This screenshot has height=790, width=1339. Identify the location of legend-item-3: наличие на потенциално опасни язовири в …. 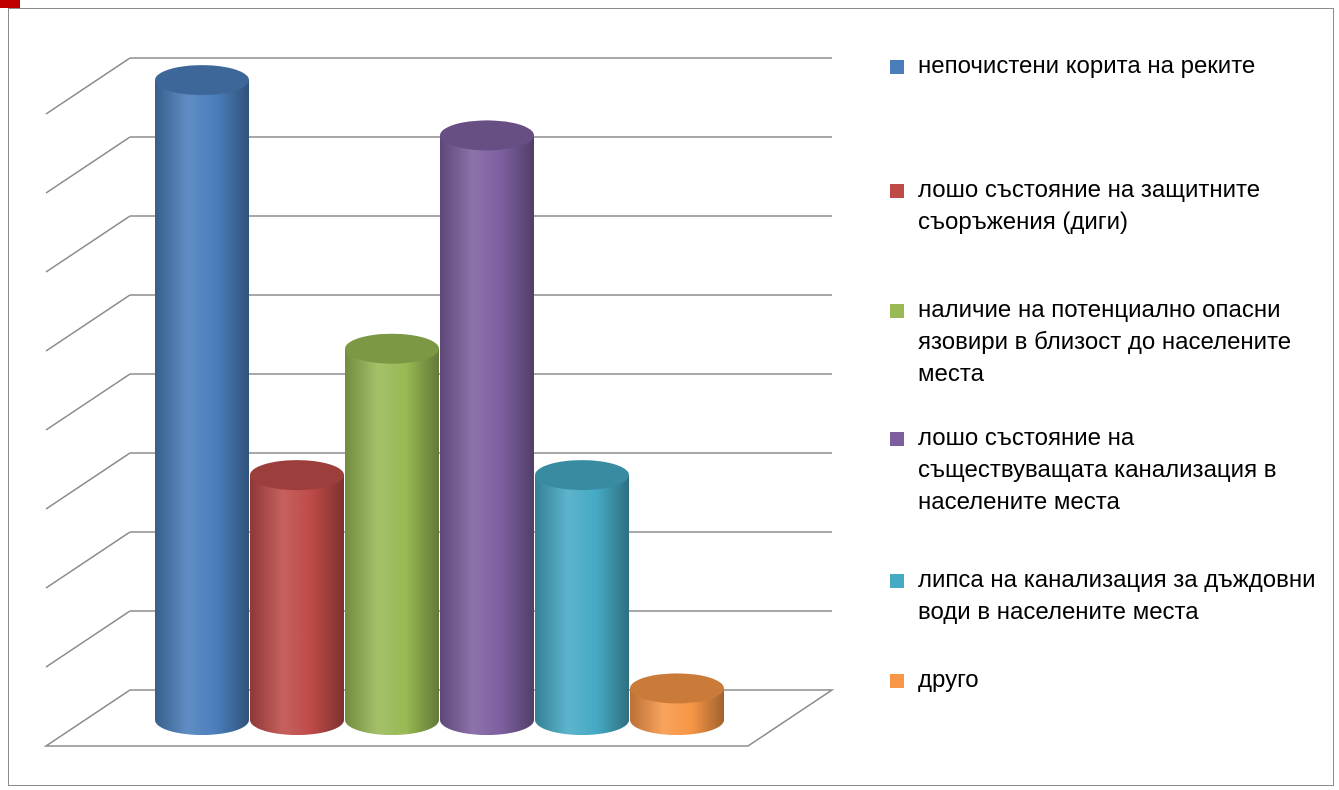
(1110, 342).